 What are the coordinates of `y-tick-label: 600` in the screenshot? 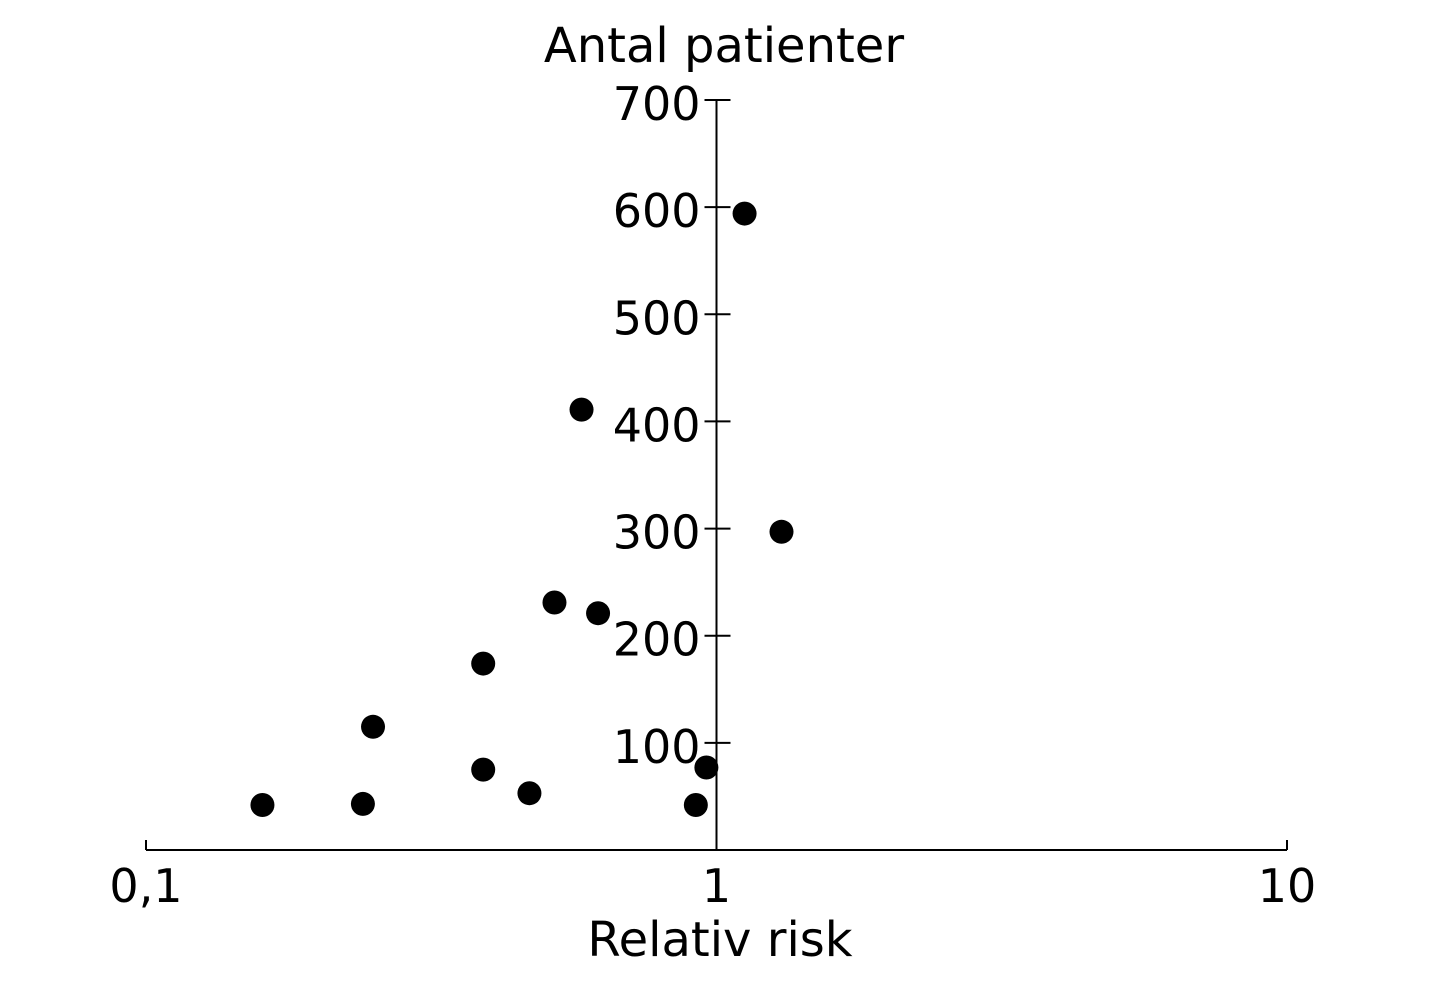 It's located at (657, 211).